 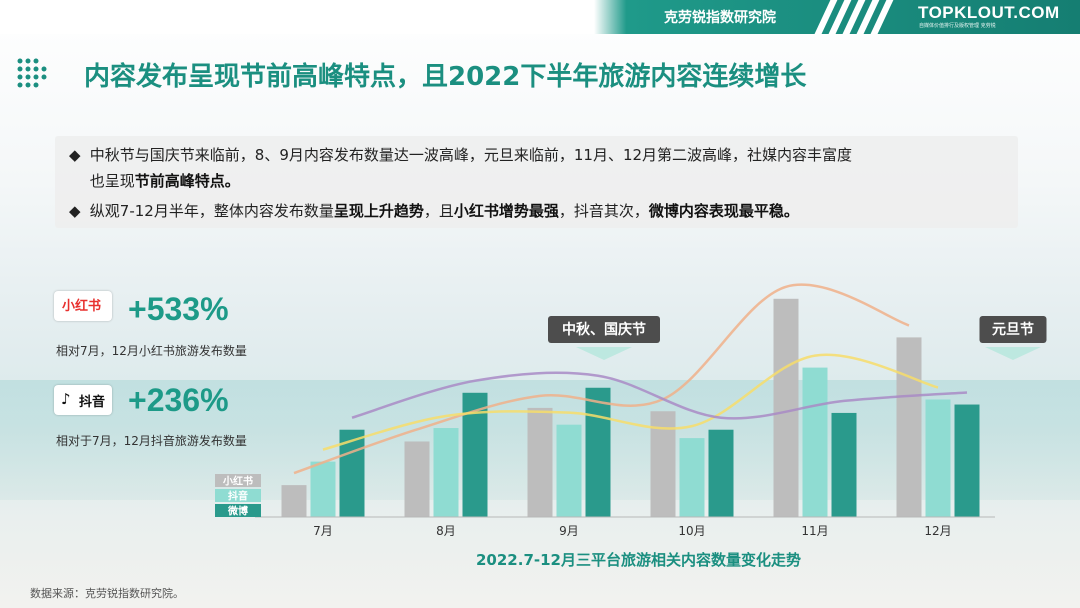 I want to click on x-tick-label: 10月, so click(x=691, y=531).